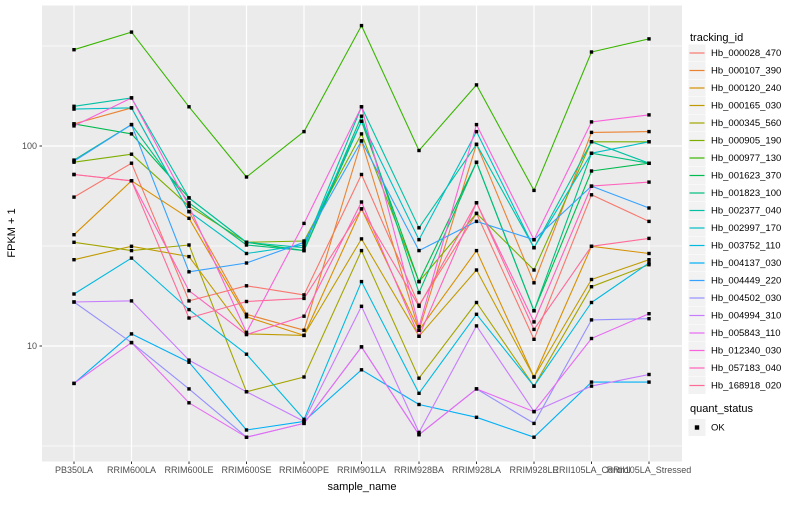 The height and width of the screenshot is (505, 800). What do you see at coordinates (746, 106) in the screenshot?
I see `legend-label: Hb_000165_030` at bounding box center [746, 106].